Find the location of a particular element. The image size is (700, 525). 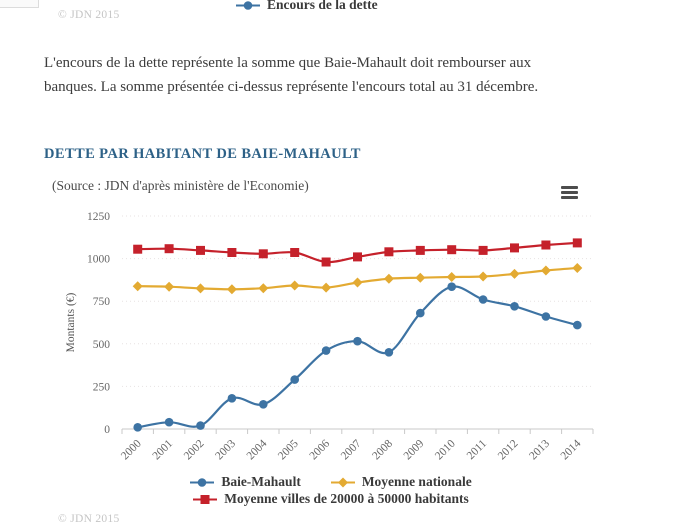

svg-text: 2007 is located at coordinates (351, 449).